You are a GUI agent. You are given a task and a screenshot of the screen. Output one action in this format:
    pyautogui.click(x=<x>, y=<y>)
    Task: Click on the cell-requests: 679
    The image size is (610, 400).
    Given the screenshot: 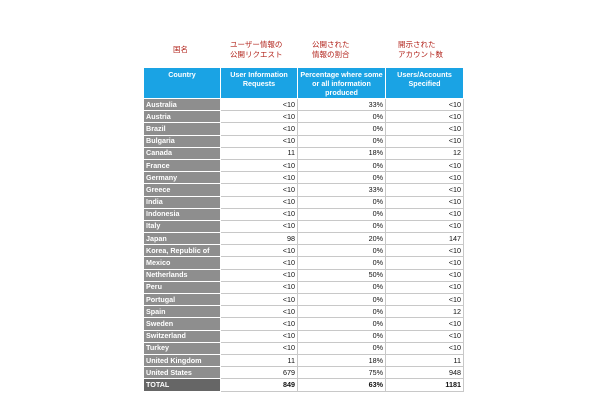 What is the action you would take?
    pyautogui.click(x=259, y=373)
    